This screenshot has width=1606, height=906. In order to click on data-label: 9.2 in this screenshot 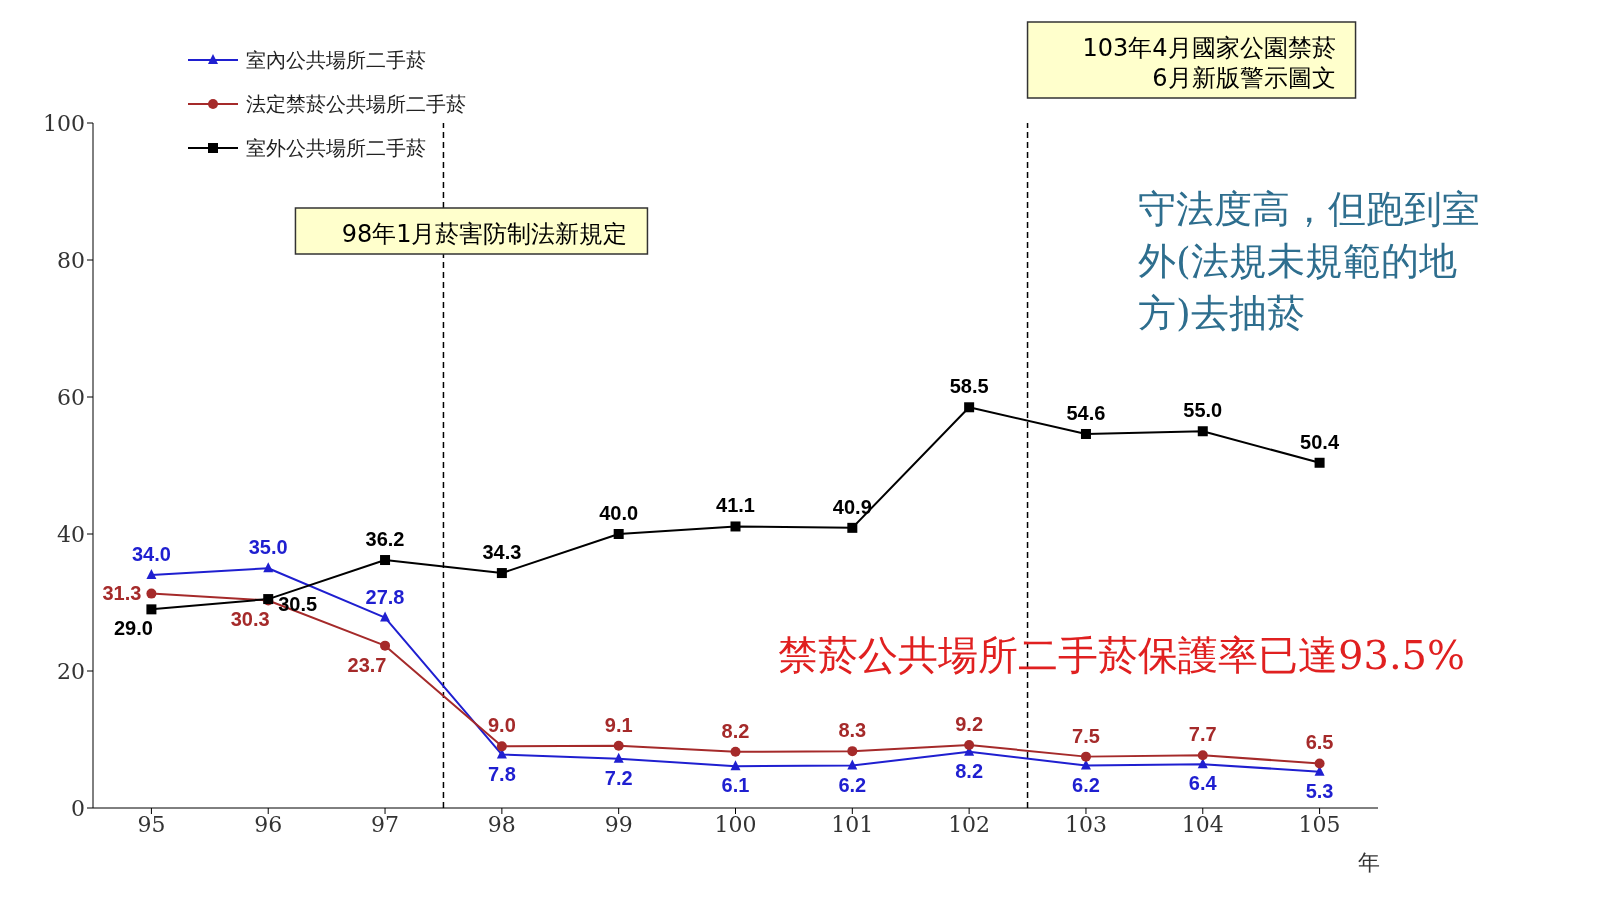, I will do `click(969, 723)`.